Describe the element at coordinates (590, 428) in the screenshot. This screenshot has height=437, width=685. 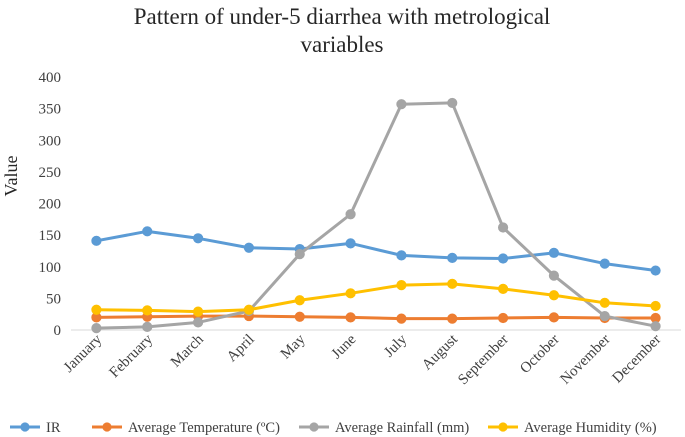
I see `legend-label: Average Humidity (%)` at that location.